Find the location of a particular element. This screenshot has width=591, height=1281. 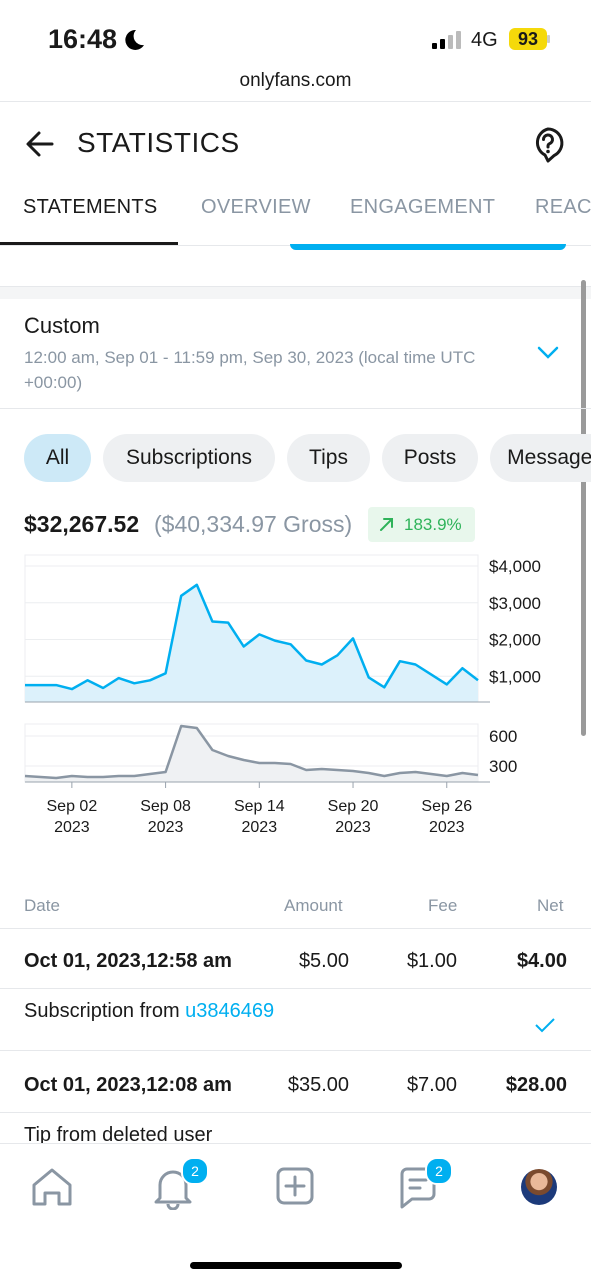

notification-badge: 2 is located at coordinates (195, 1171).